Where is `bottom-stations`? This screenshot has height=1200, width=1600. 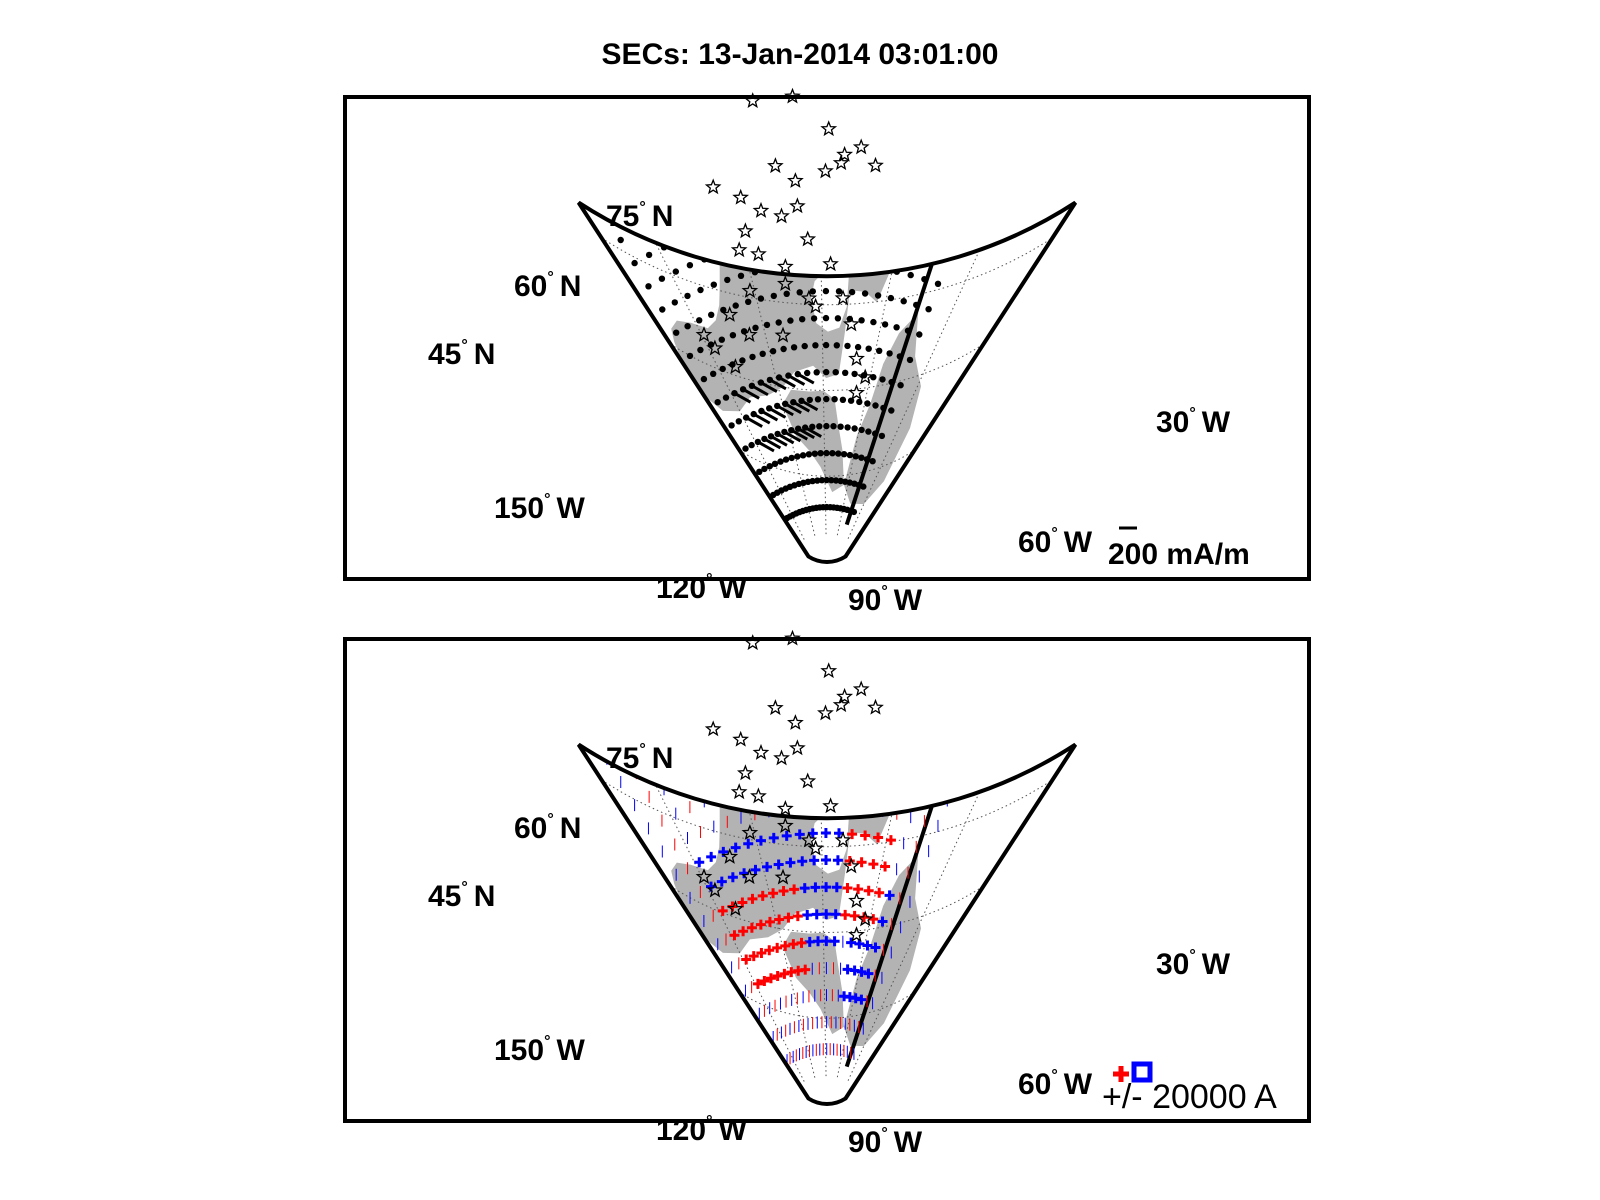
bottom-stations is located at coordinates (789, 786).